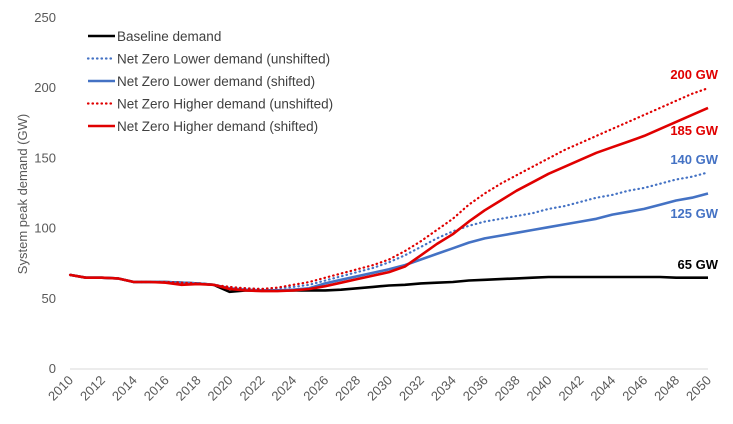  I want to click on x-tick-label: 2046, so click(634, 388).